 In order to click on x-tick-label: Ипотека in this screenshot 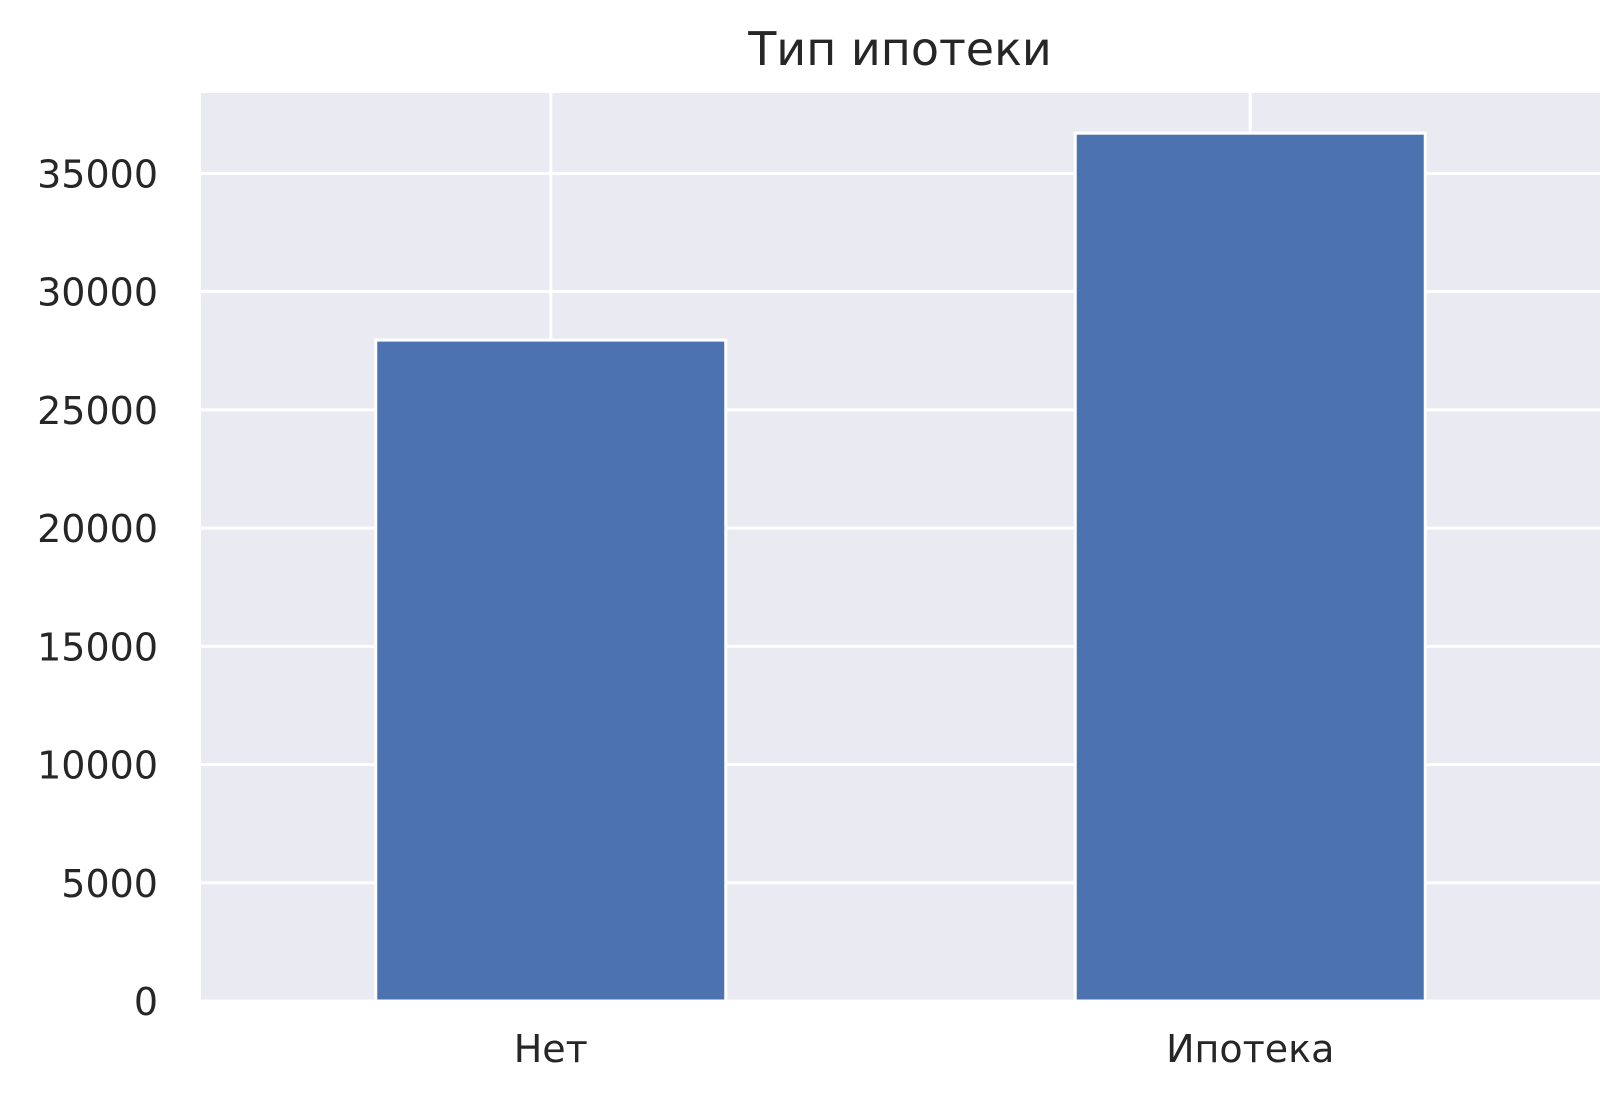, I will do `click(1250, 1049)`.